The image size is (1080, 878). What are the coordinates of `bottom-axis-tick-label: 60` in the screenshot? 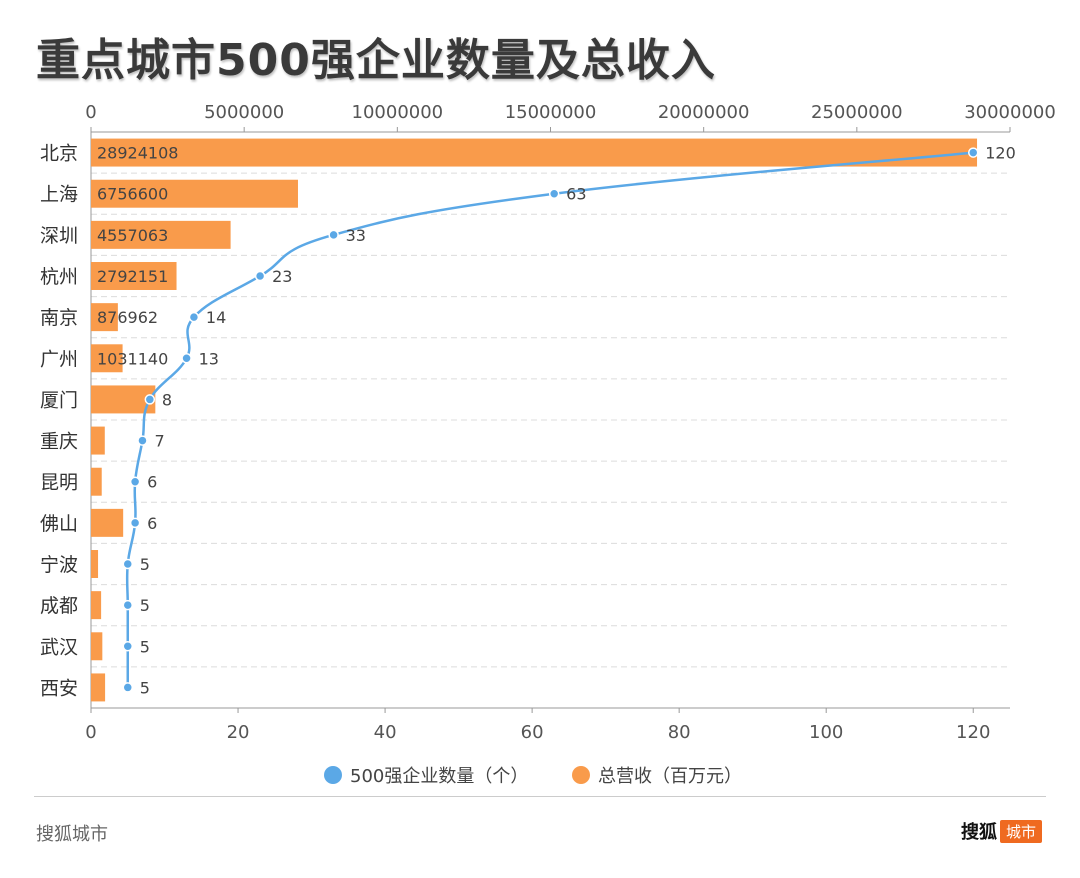 It's located at (532, 732).